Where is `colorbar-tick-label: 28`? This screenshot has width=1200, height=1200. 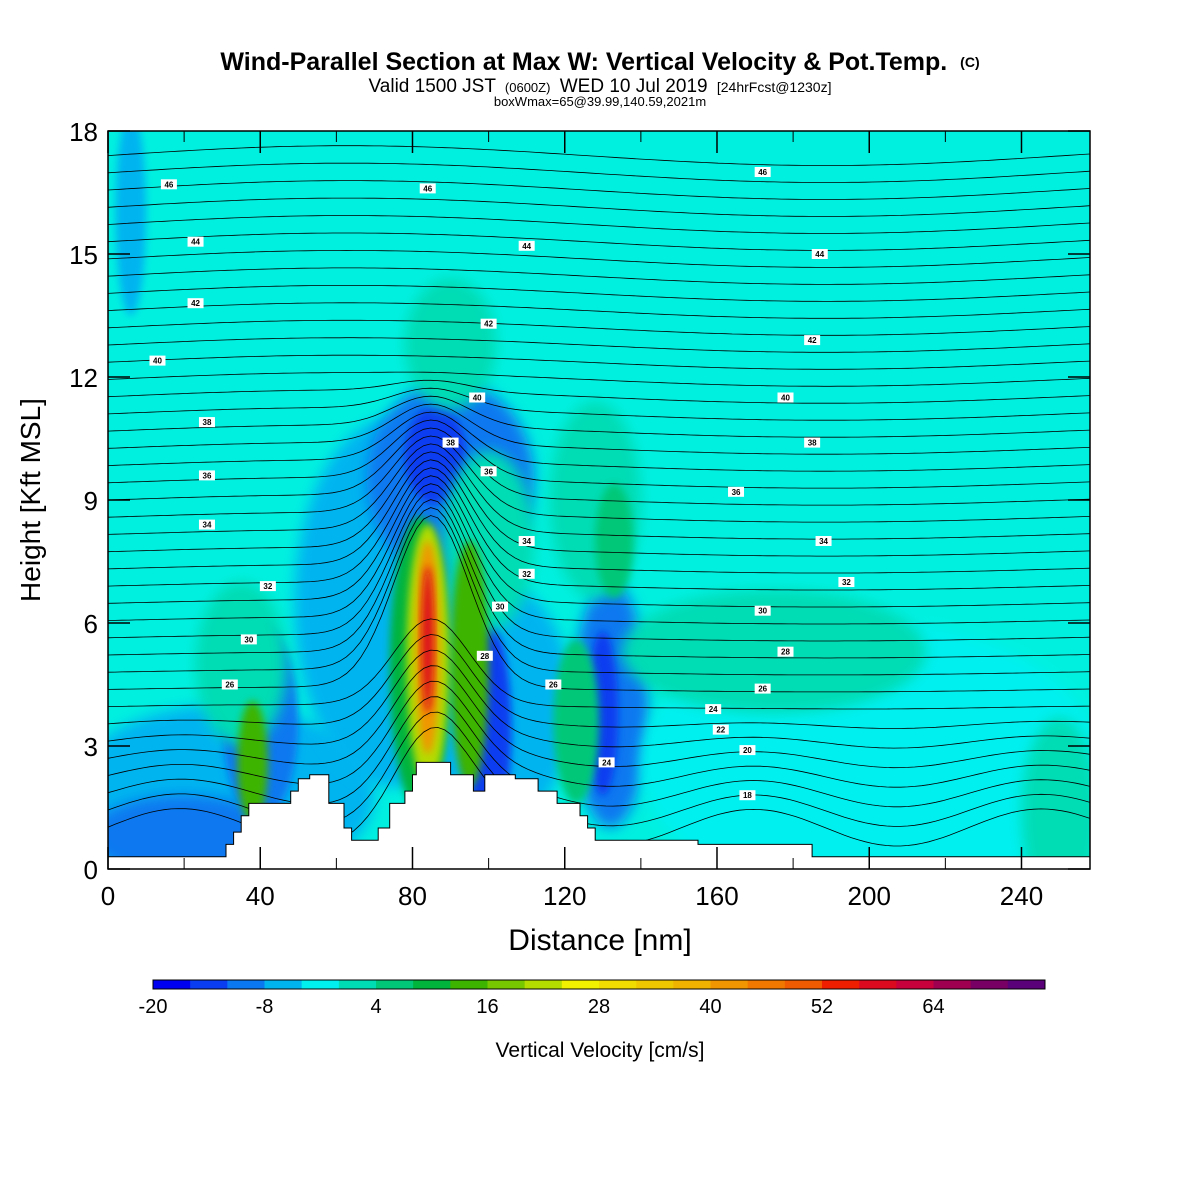 colorbar-tick-label: 28 is located at coordinates (599, 1007).